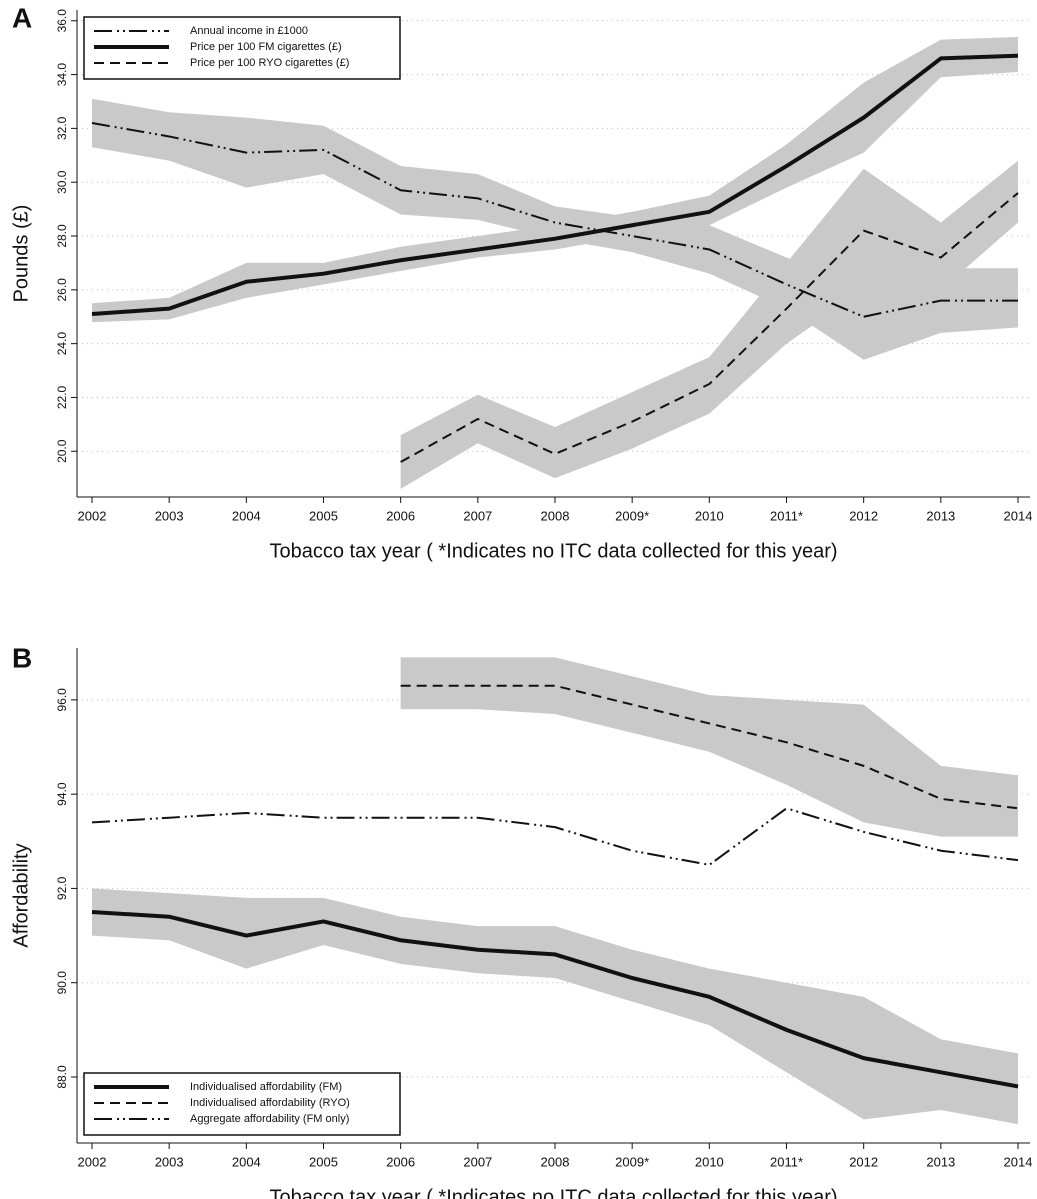 The width and height of the screenshot is (1037, 1199). Describe the element at coordinates (22, 657) in the screenshot. I see `panel-label: B` at that location.